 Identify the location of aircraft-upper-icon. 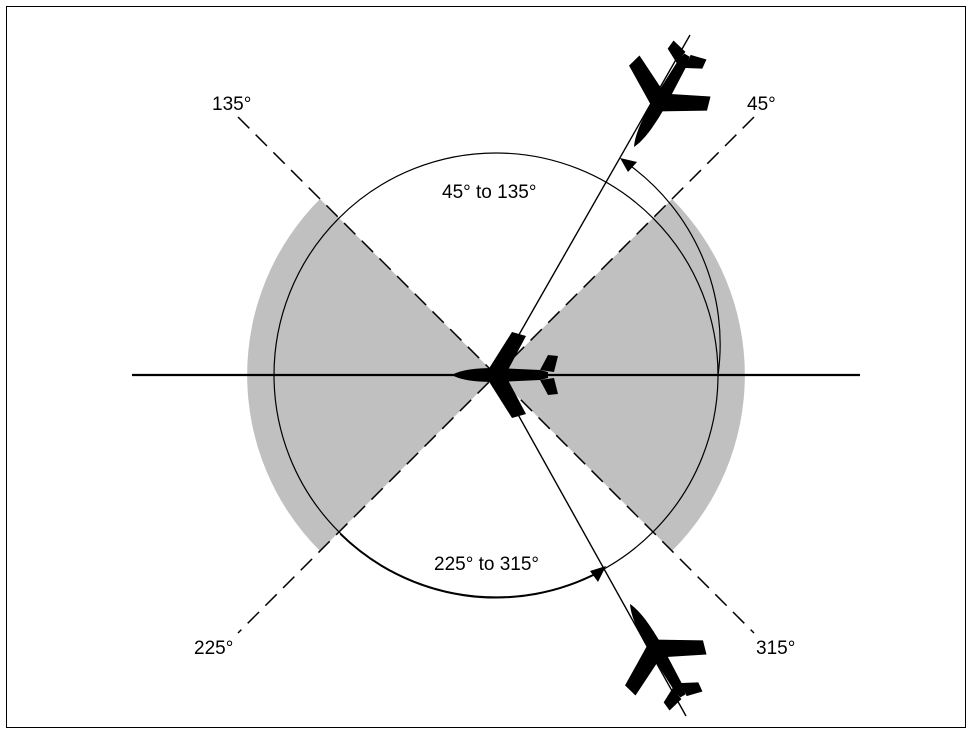
(670, 93).